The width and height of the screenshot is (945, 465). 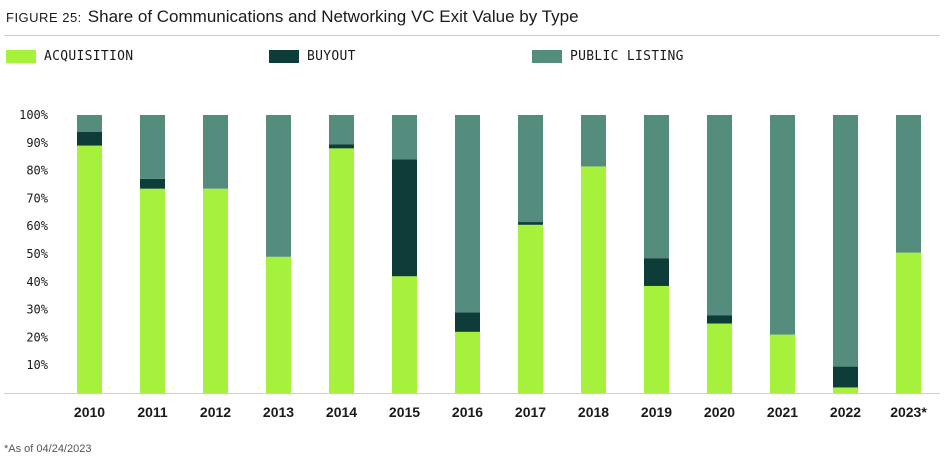 I want to click on y-tick-label: 30%, so click(x=37, y=310).